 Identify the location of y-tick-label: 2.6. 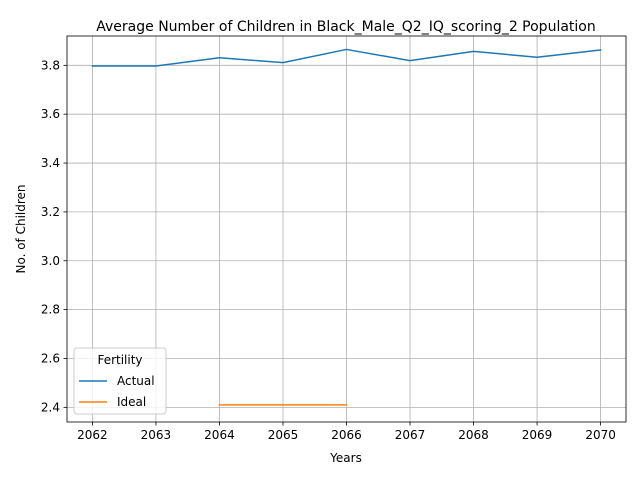
(50, 358).